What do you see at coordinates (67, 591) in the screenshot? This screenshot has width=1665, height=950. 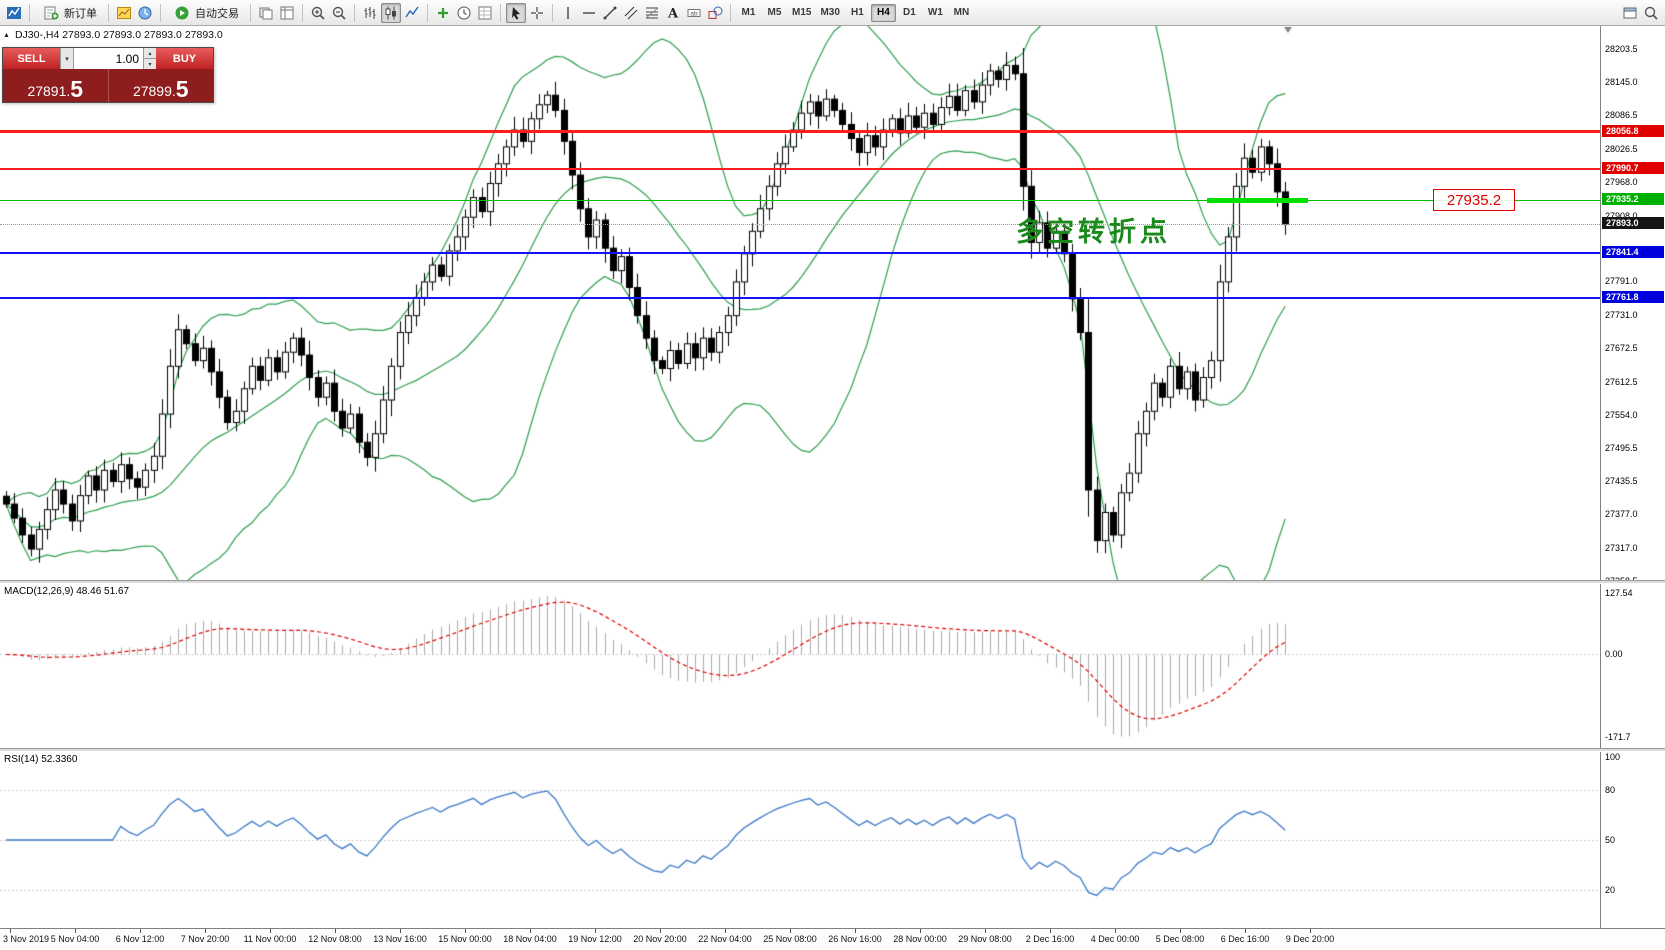 I see `macd-label: MACD(12,26,9) 48.46 51.67` at bounding box center [67, 591].